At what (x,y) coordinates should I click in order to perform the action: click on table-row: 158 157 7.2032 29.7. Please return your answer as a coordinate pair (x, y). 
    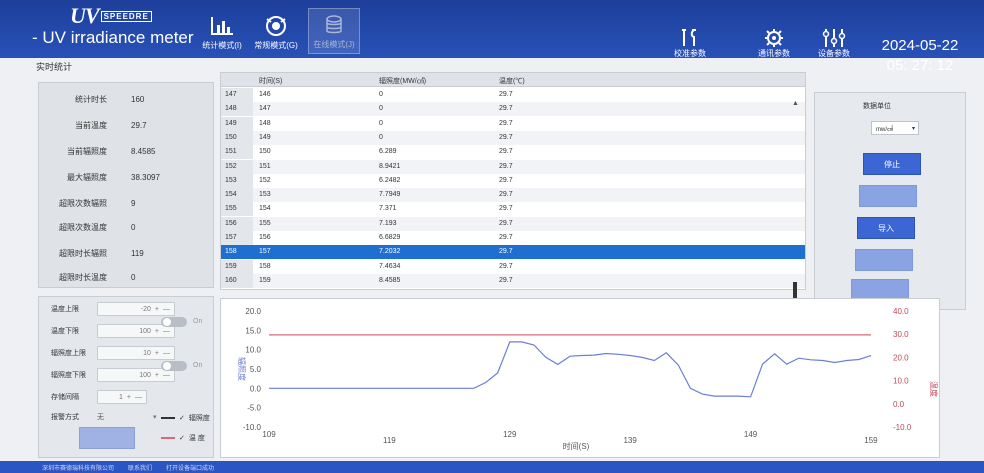
    Looking at the image, I should click on (513, 252).